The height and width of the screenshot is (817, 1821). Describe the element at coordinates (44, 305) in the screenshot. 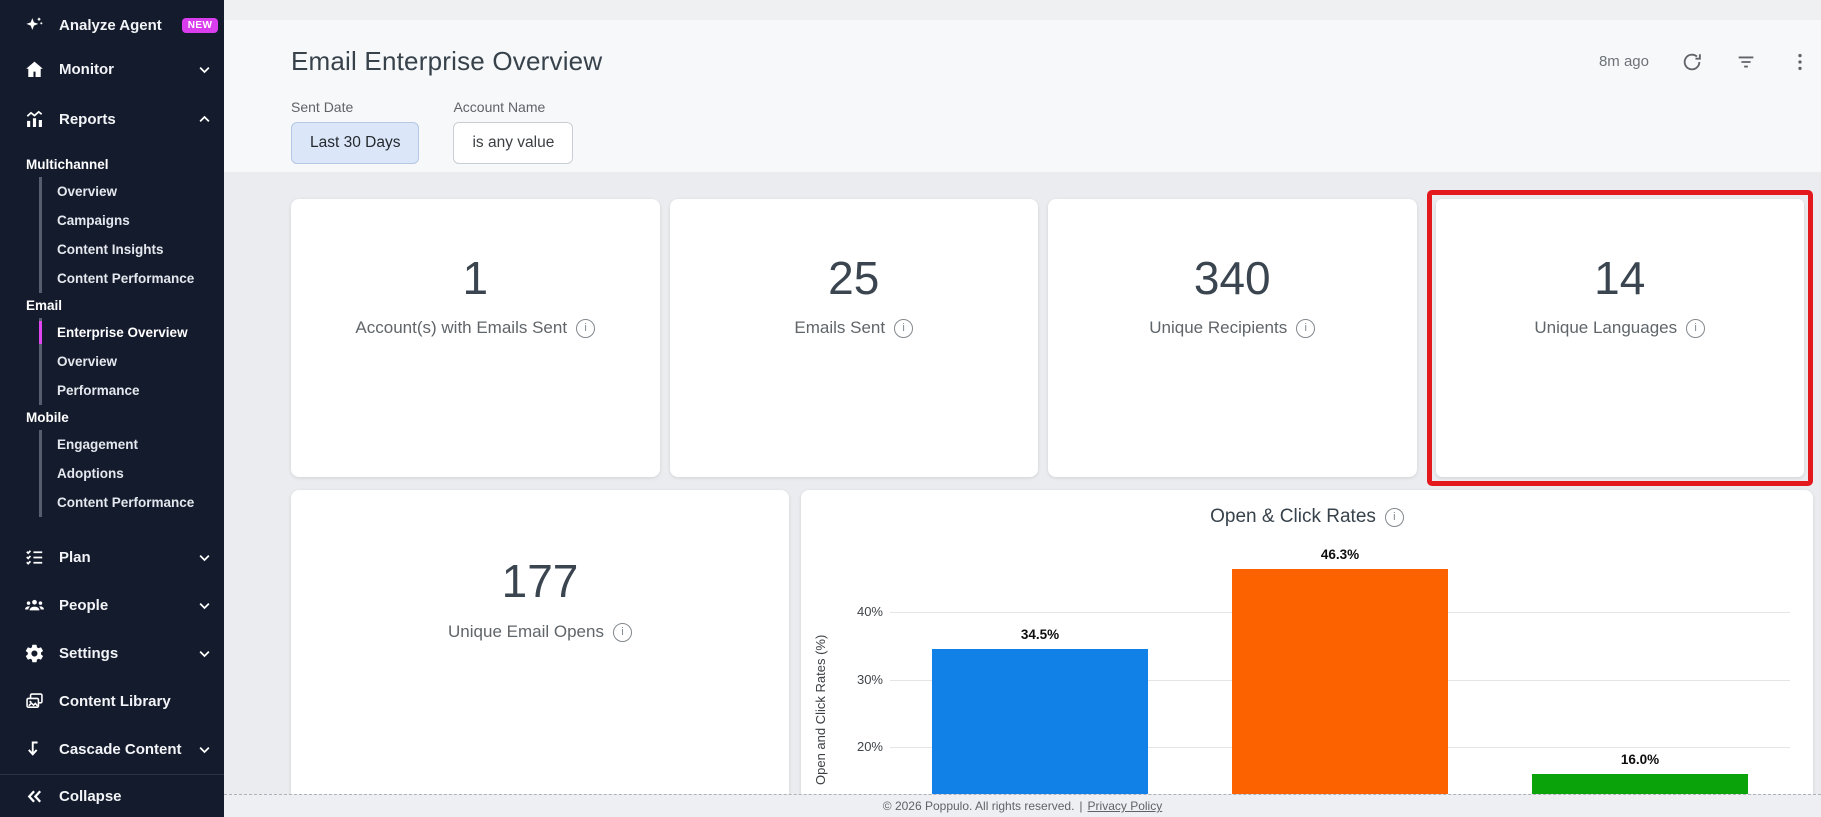

I see `sidebar-section-label: Email` at that location.